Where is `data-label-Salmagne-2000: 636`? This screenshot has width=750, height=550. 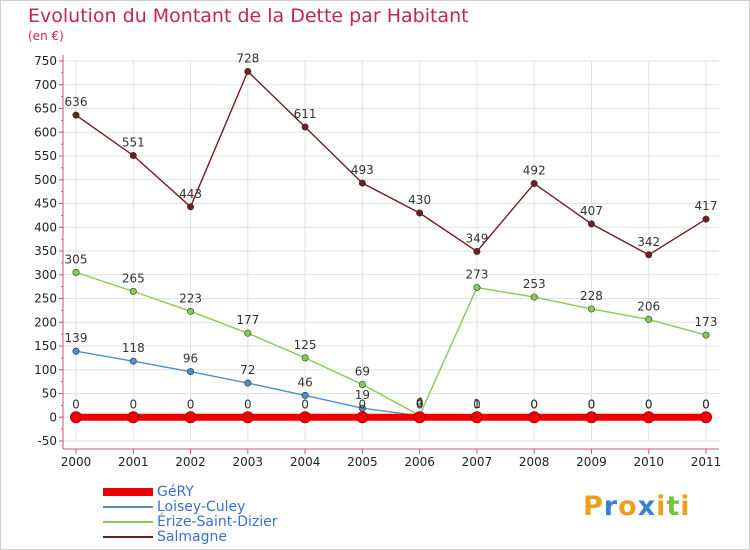 data-label-Salmagne-2000: 636 is located at coordinates (76, 102).